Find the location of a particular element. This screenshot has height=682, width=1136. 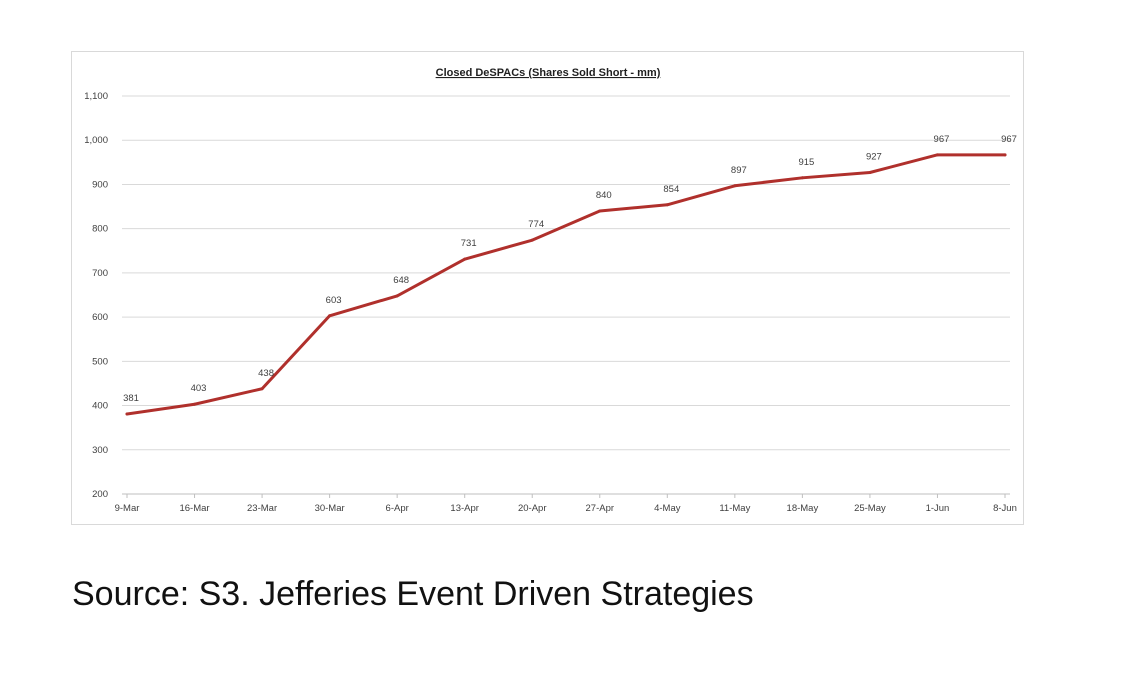

y-tick-label: 800 is located at coordinates (100, 229).